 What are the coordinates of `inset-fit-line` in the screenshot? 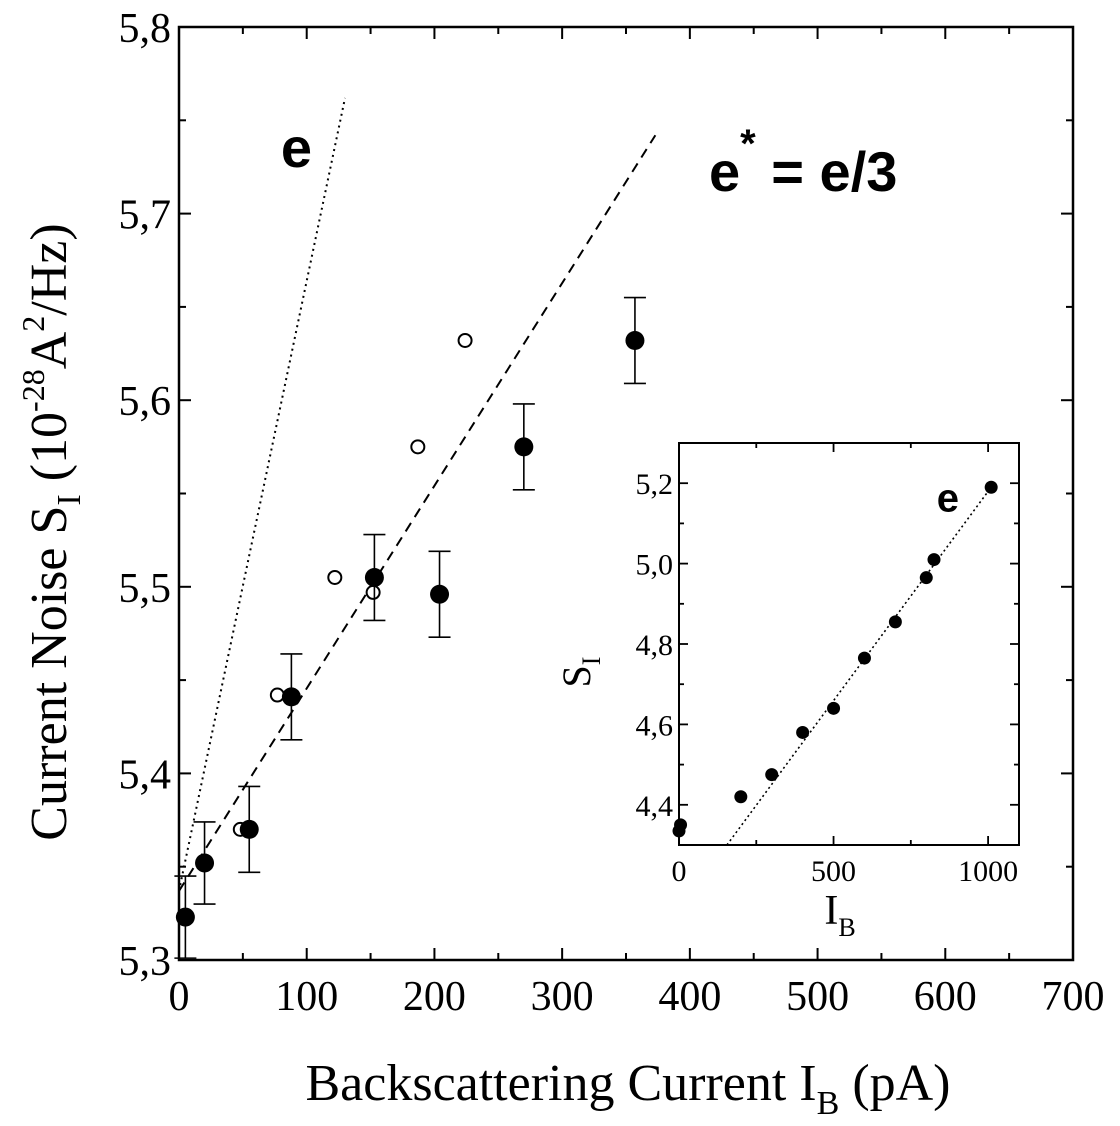 It's located at (859, 666).